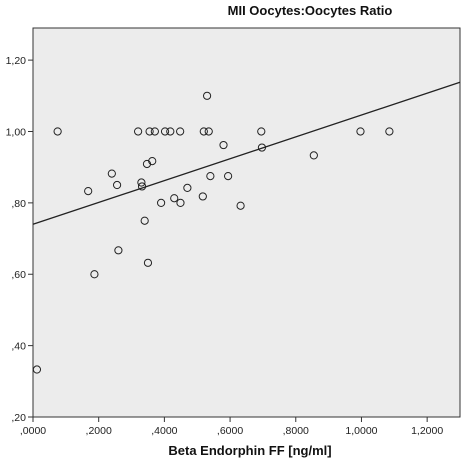 The image size is (474, 463). I want to click on y-tick-label: ,80, so click(18, 204).